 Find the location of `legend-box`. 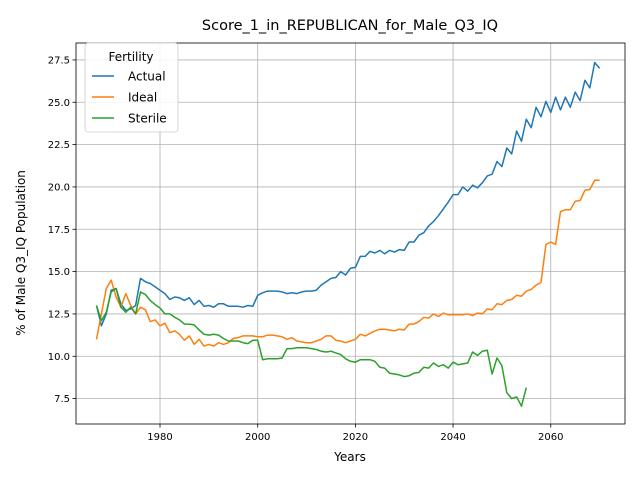

legend-box is located at coordinates (131, 87).